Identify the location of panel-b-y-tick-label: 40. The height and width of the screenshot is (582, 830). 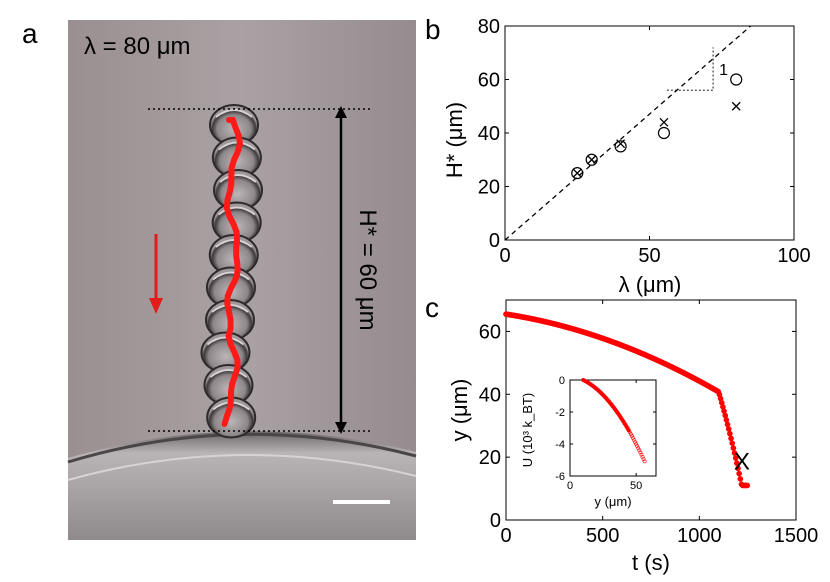
(489, 134).